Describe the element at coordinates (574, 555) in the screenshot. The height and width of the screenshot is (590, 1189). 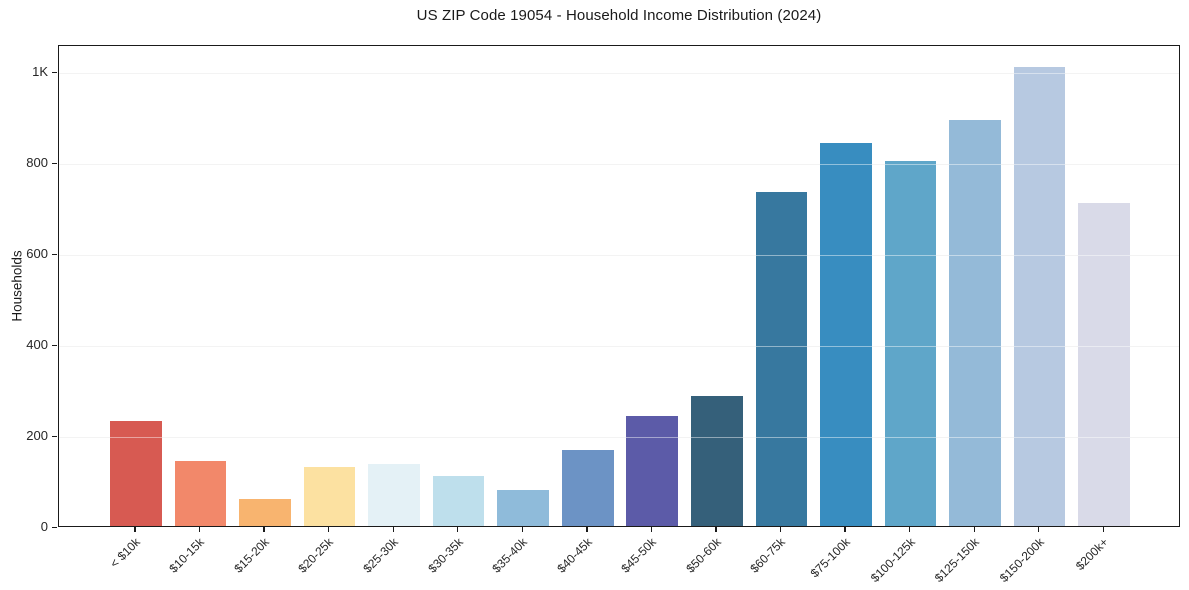
I see `x-tick-label-$40-45k: $40-45k` at that location.